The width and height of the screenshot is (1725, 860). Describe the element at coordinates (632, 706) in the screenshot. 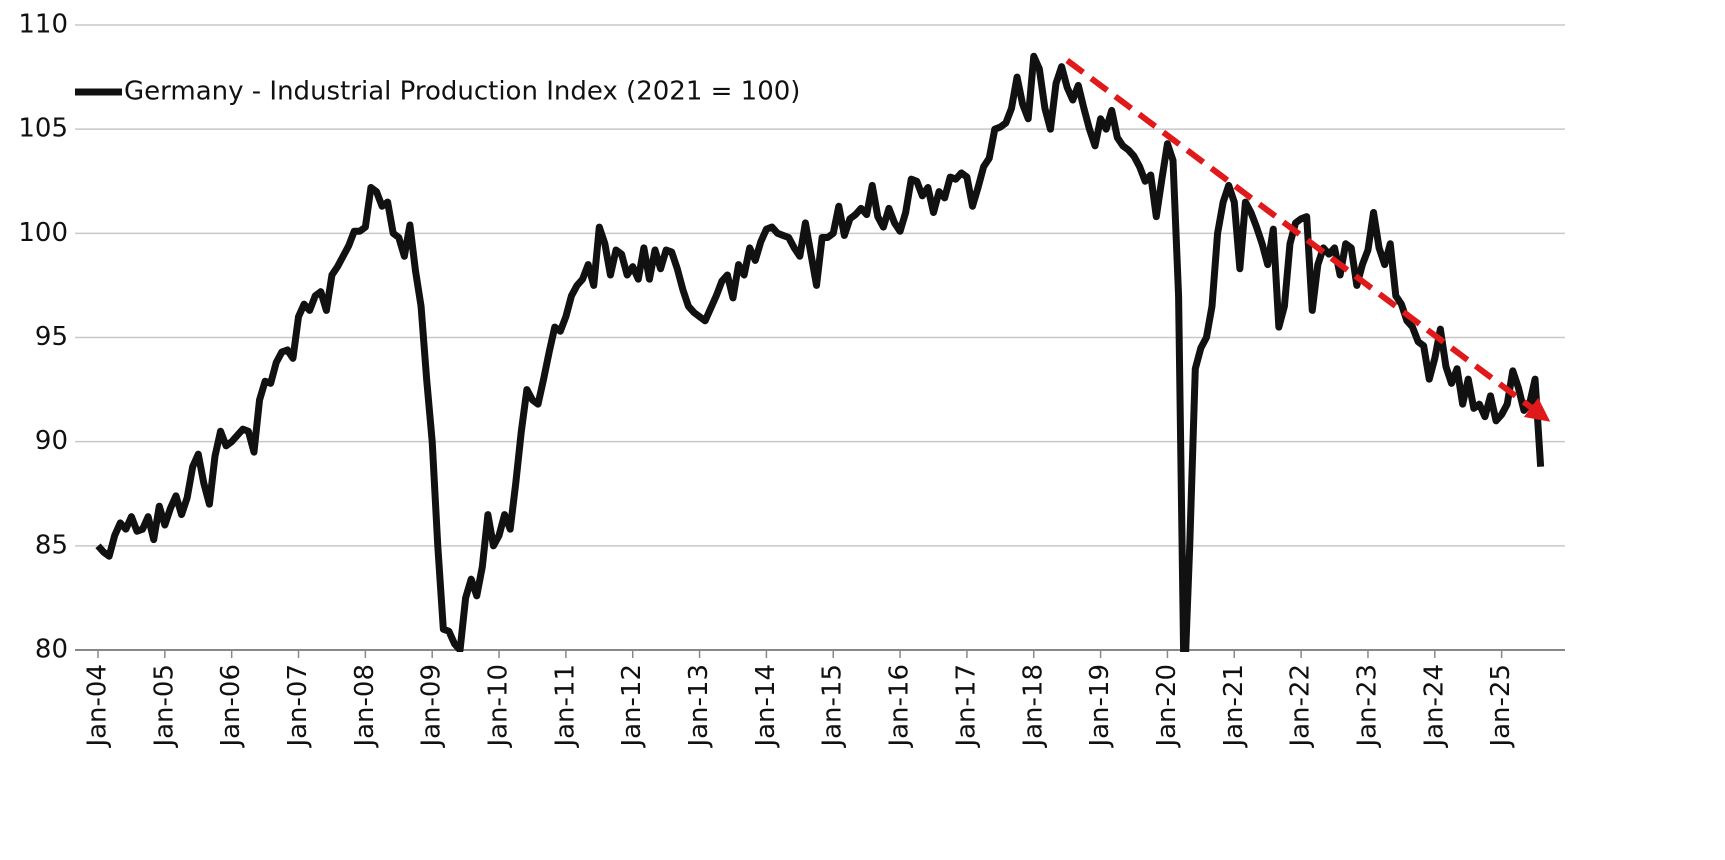

I see `x-tick-label: Jan-12` at that location.